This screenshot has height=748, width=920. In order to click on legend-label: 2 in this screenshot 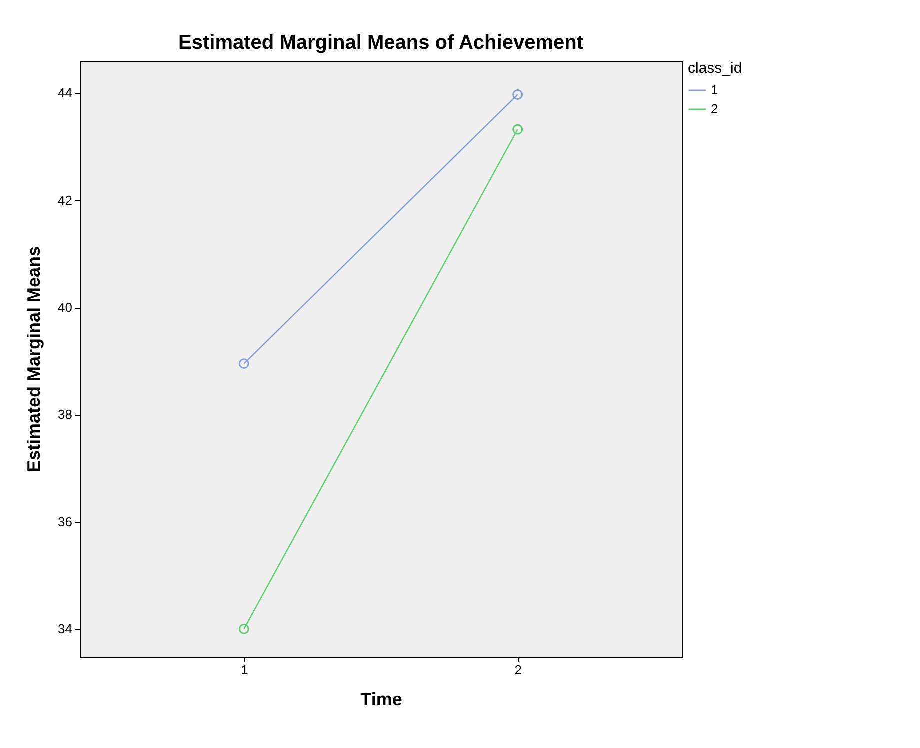, I will do `click(714, 109)`.